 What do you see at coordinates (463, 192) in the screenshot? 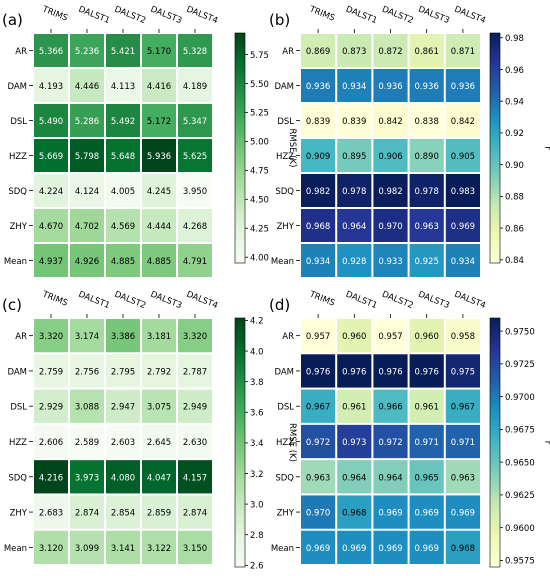
I see `cell-value: 0.983` at bounding box center [463, 192].